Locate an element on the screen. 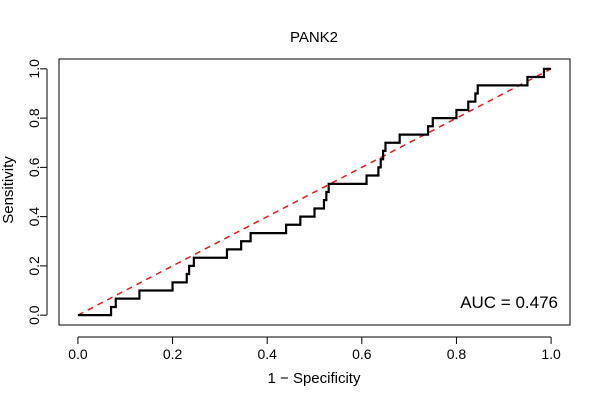 Image resolution: width=600 pixels, height=400 pixels. y-tick-label: 1.0 is located at coordinates (34, 69).